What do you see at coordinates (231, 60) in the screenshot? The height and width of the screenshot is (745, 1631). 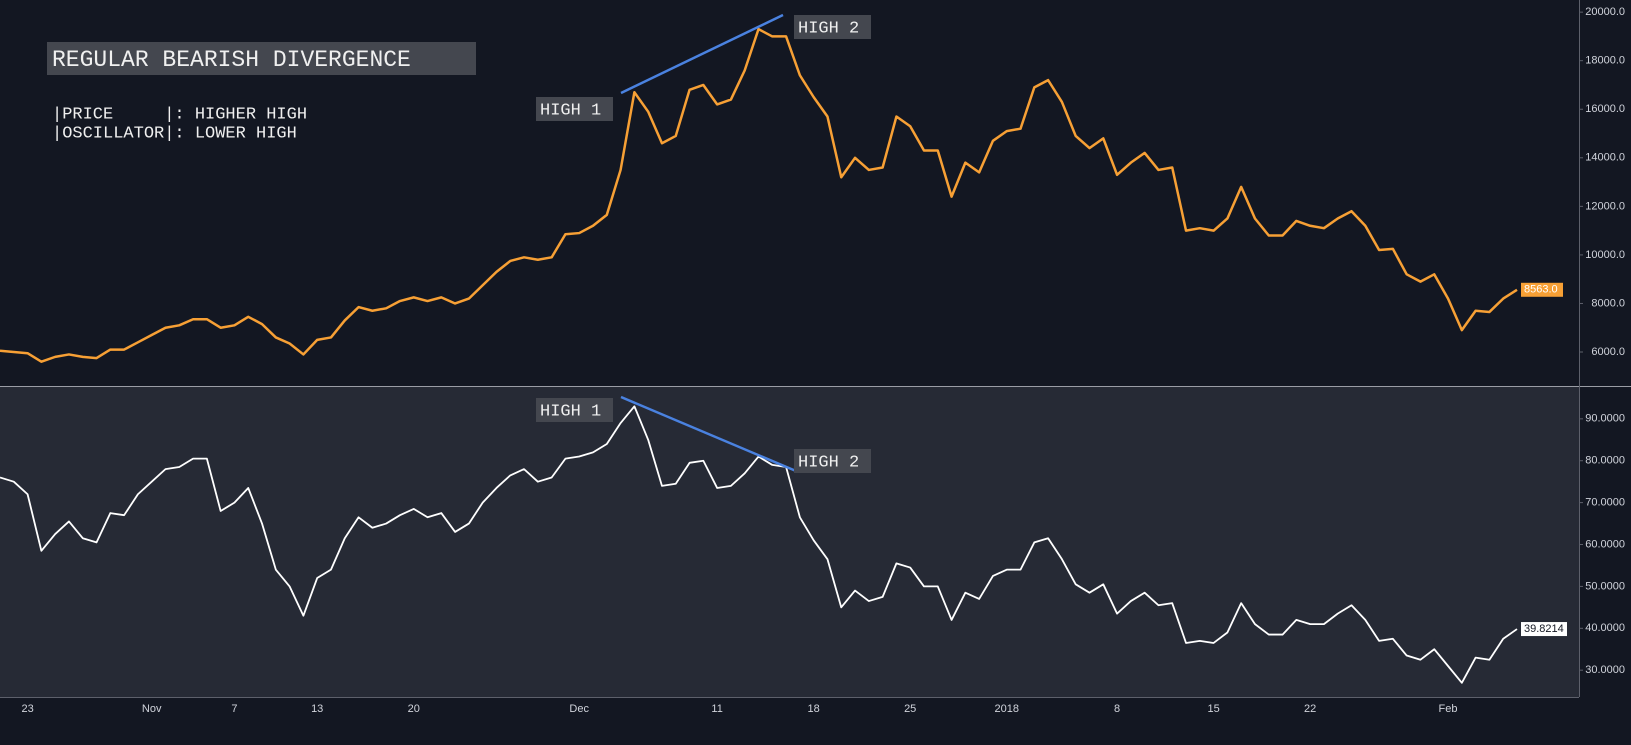 I see `title: REGULAR BEARISH DIVERGENCE` at bounding box center [231, 60].